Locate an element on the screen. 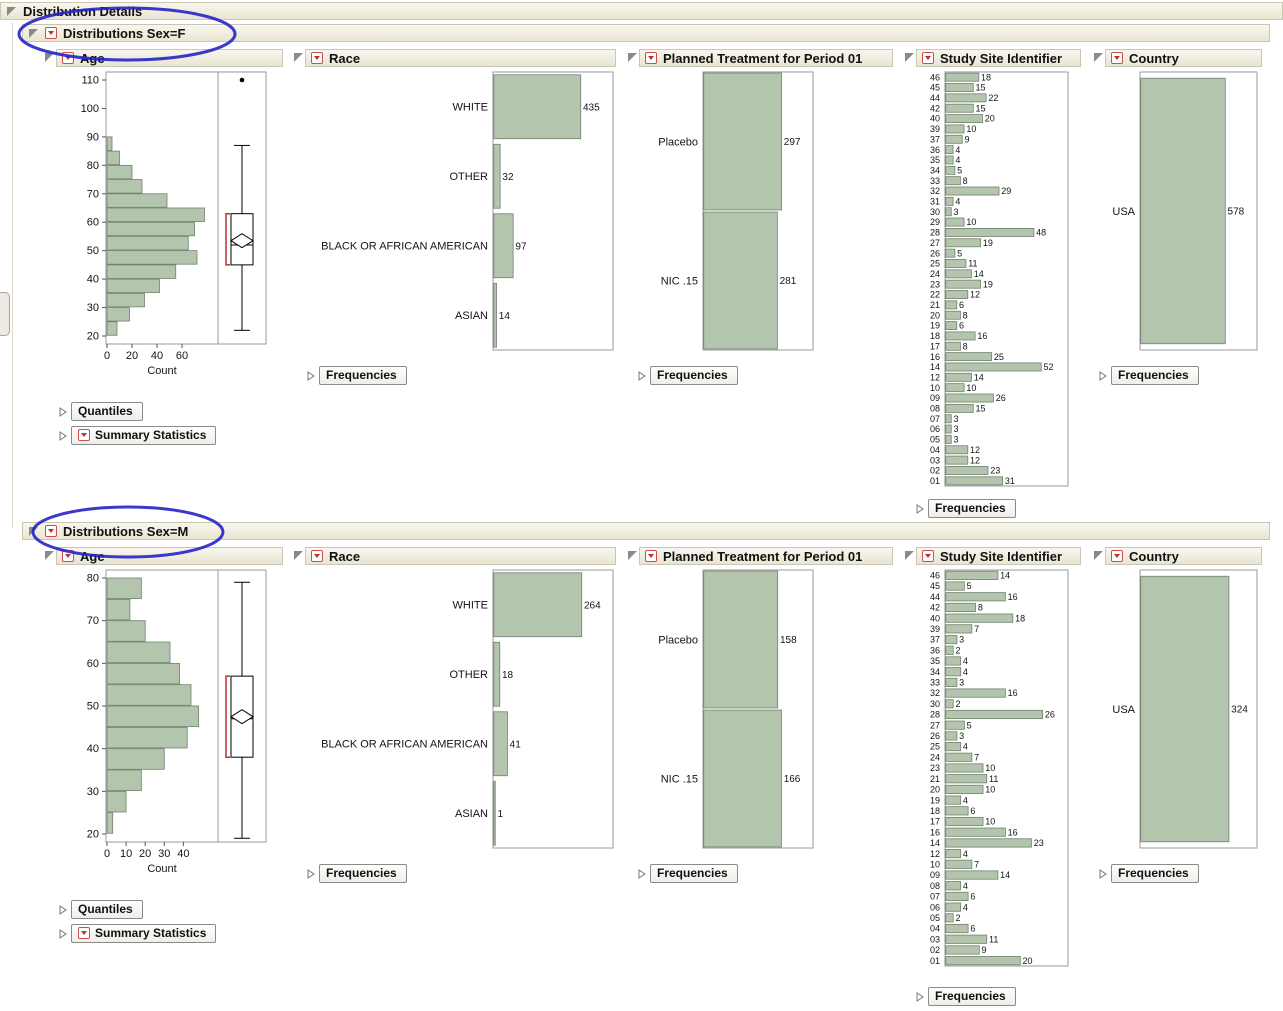 This screenshot has height=1011, width=1283. svg-text: 25 is located at coordinates (935, 747).